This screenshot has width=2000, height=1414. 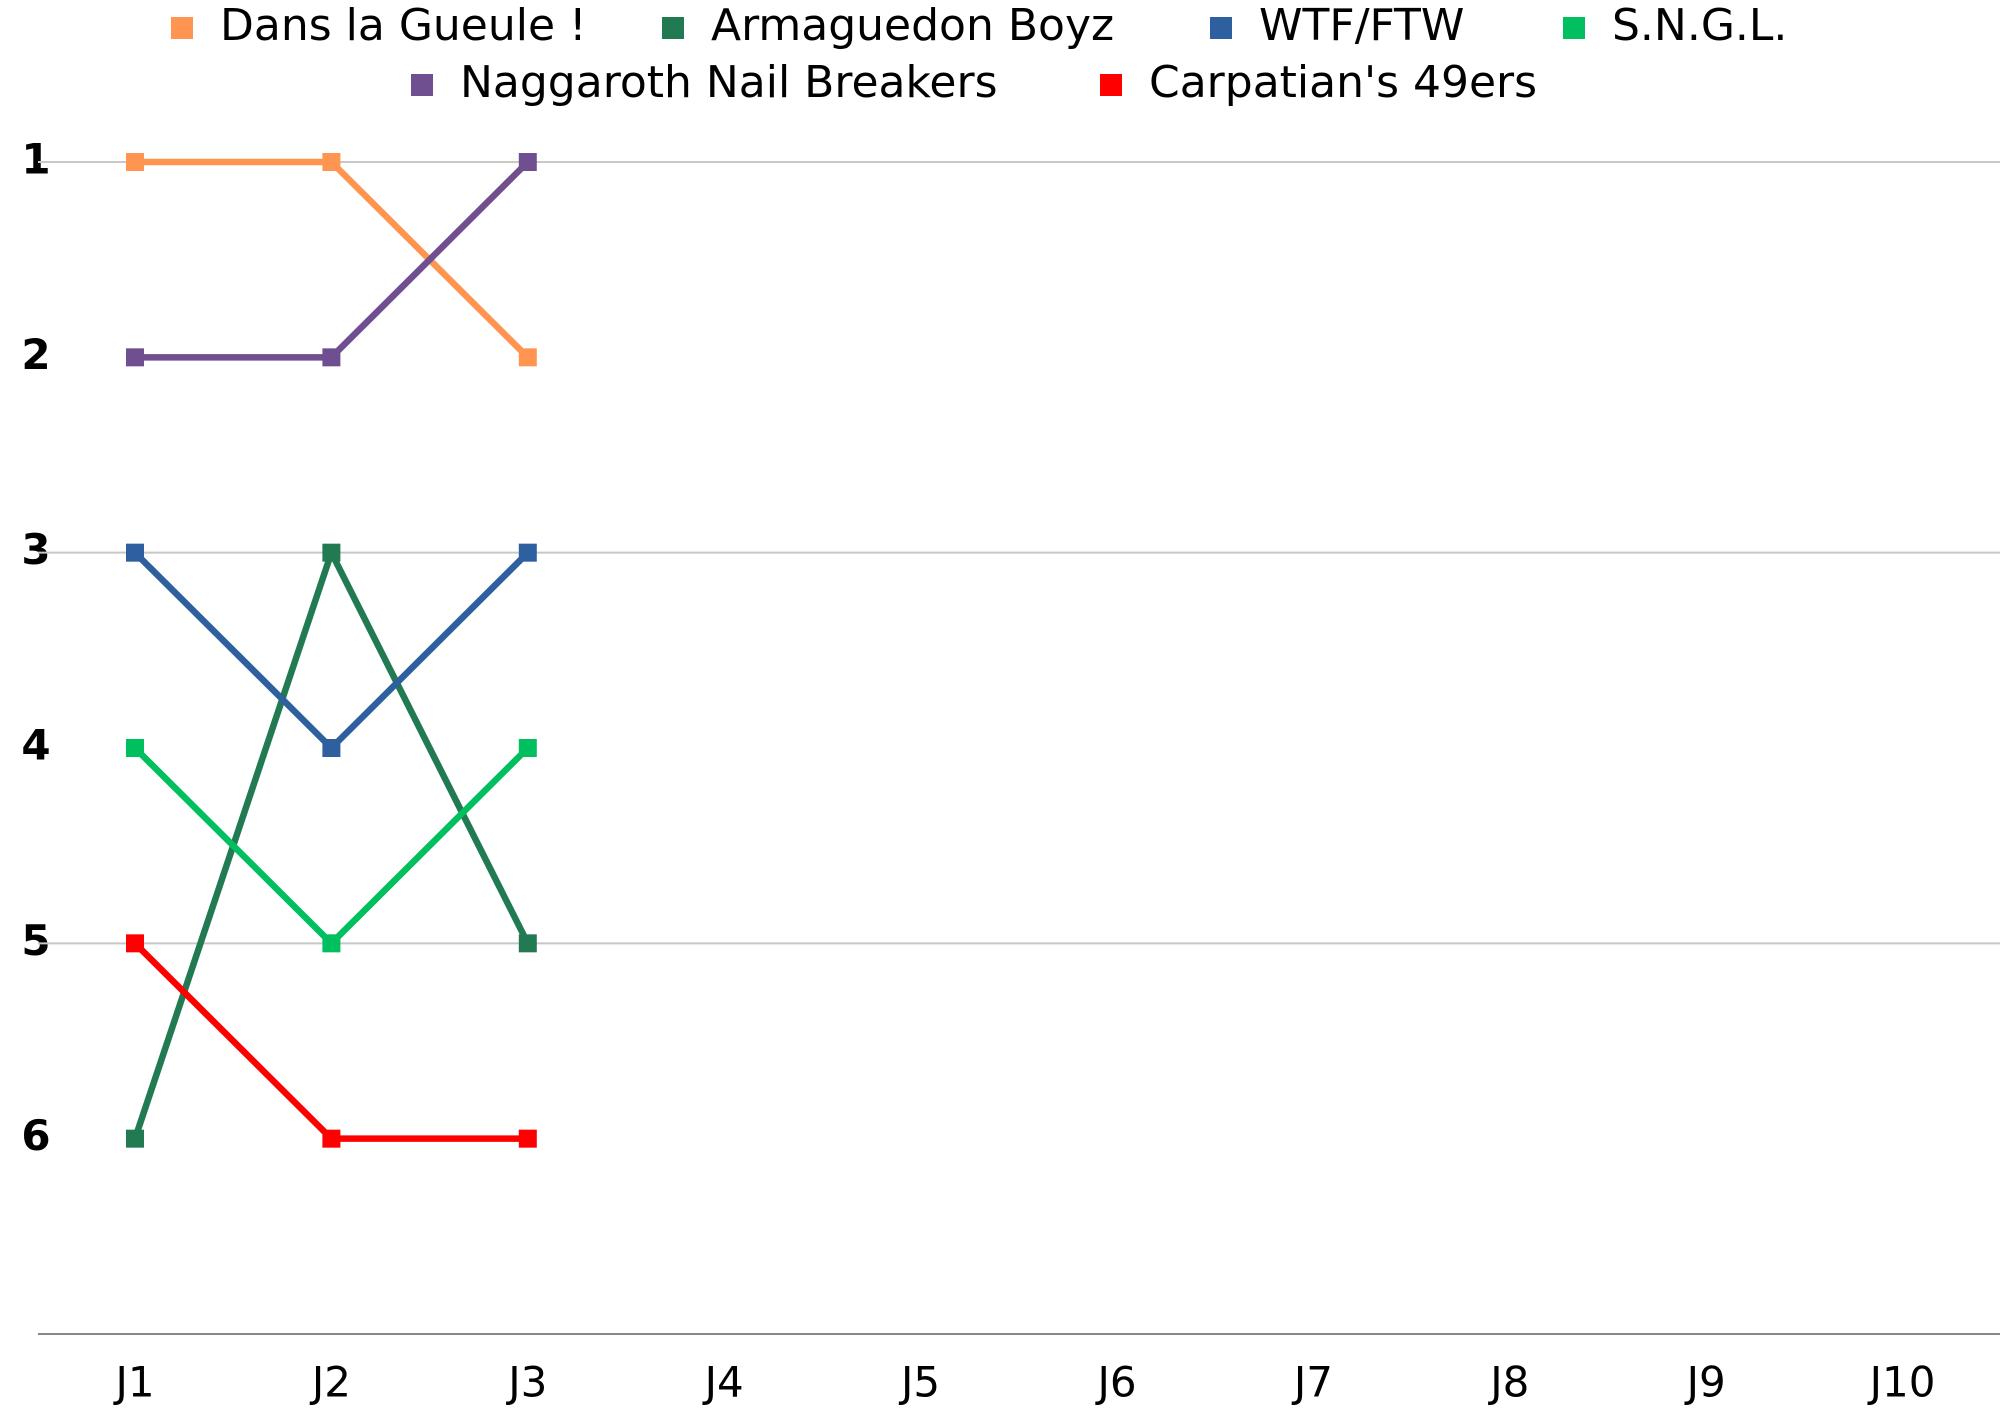 What do you see at coordinates (1508, 1382) in the screenshot?
I see `x-tick-label: J8` at bounding box center [1508, 1382].